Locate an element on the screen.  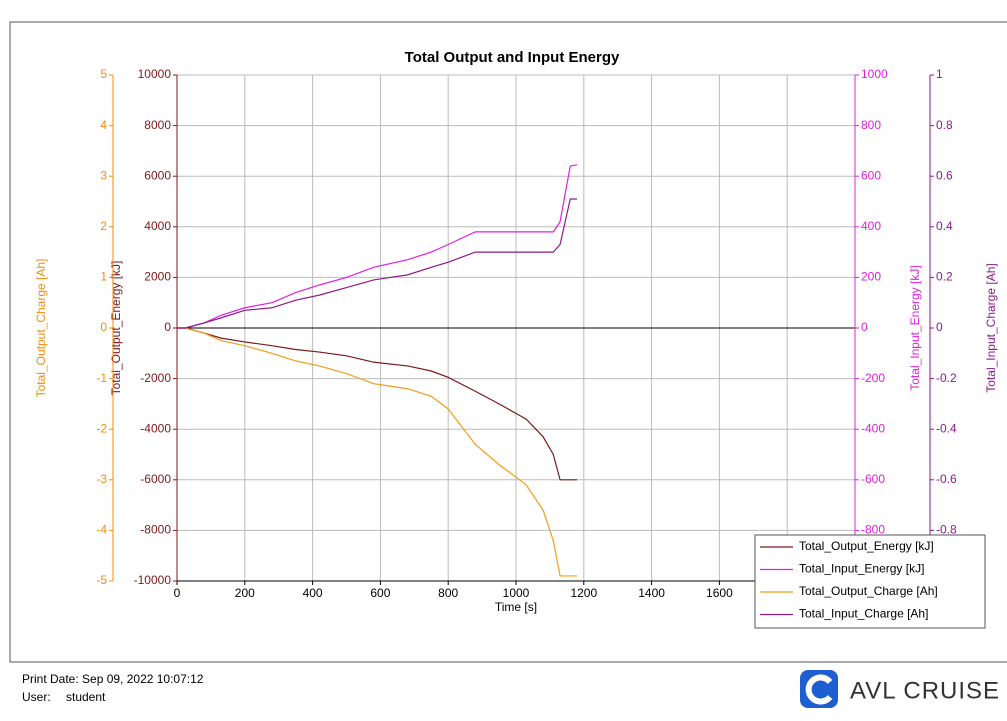
y4-tick-label: -0.2 is located at coordinates (946, 378).